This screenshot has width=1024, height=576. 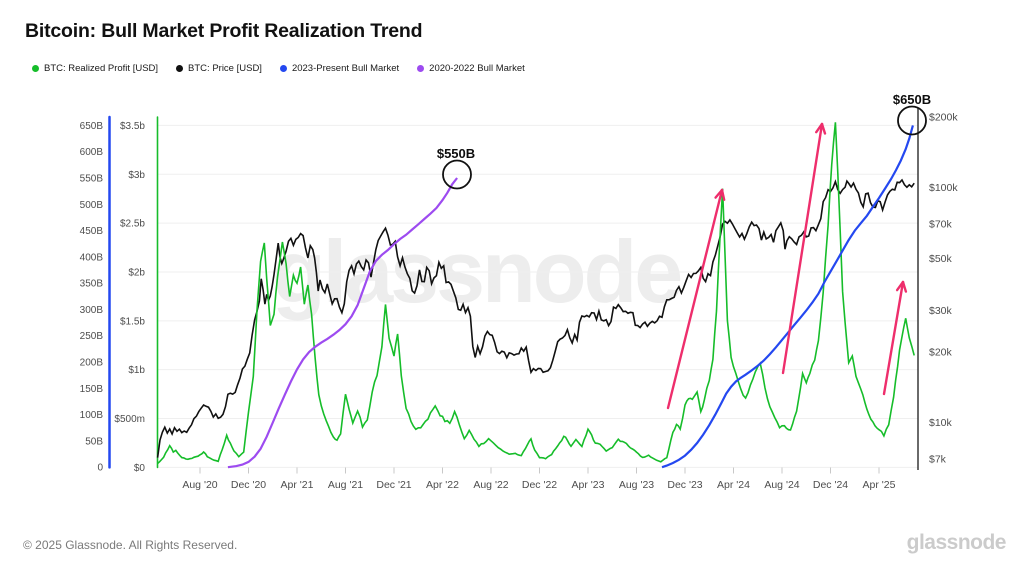 I want to click on y-axis-cumulative-label: 350B, so click(x=92, y=284).